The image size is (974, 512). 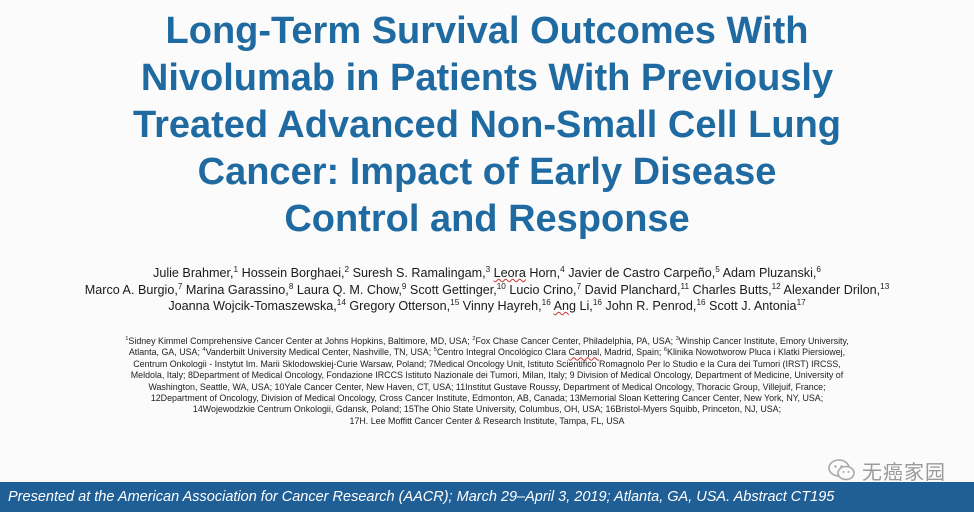 I want to click on wechat-icon, so click(x=841, y=470).